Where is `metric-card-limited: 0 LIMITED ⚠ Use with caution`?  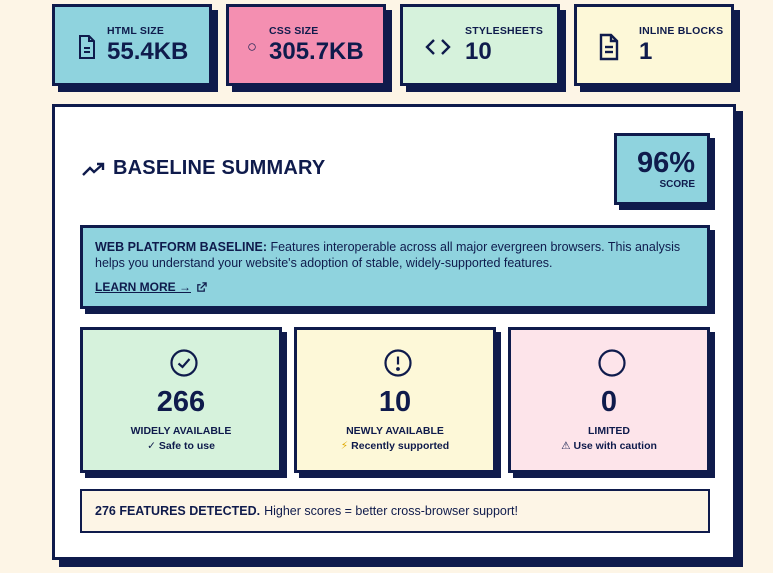 metric-card-limited: 0 LIMITED ⚠ Use with caution is located at coordinates (609, 400).